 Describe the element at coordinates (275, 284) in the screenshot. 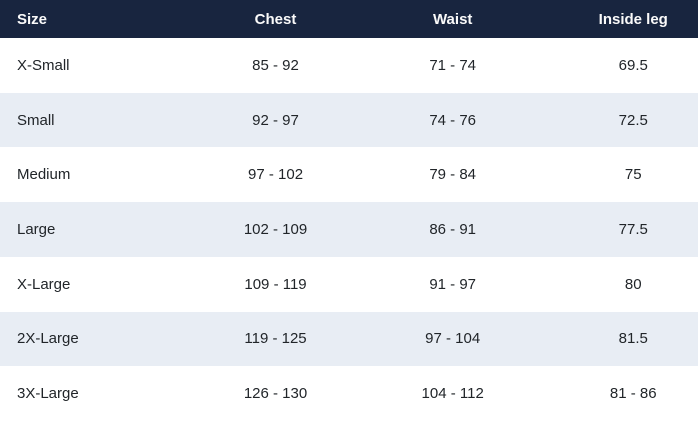

I see `chest-value-cell: 109 - 119` at that location.